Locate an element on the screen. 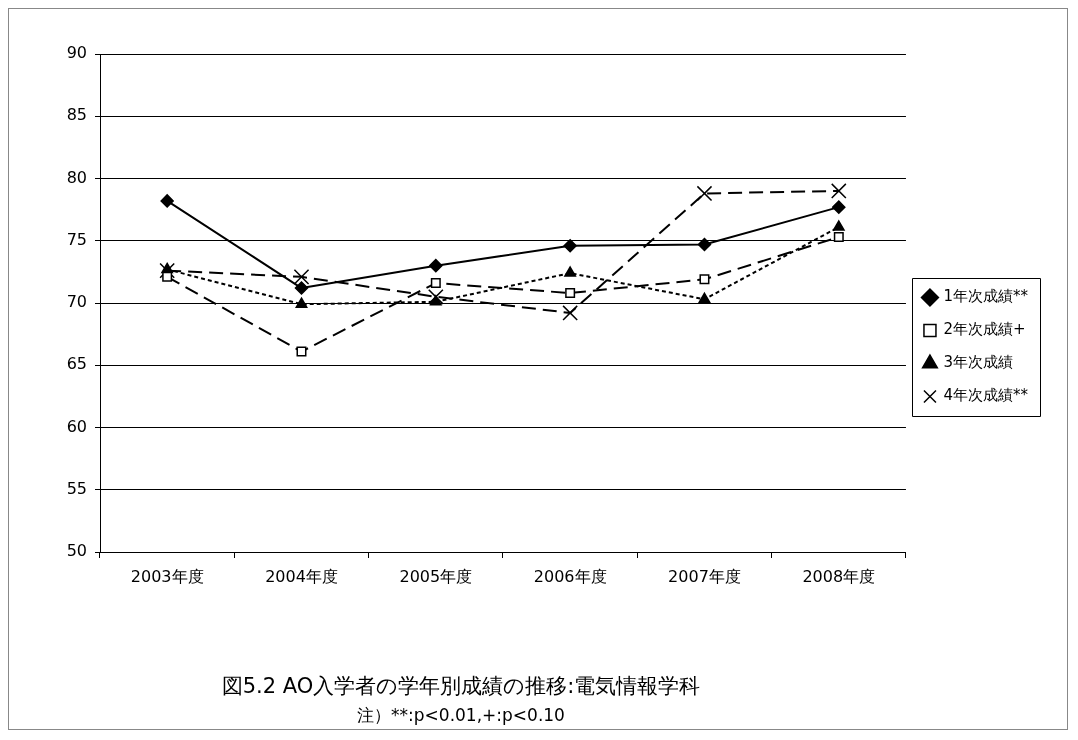 The image size is (1078, 740). y-tick-label: 65 is located at coordinates (76, 364).